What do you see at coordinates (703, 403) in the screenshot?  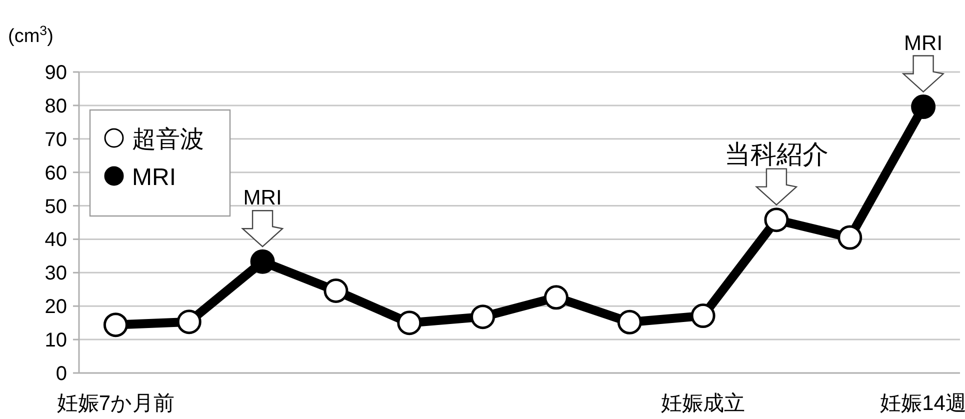 I see `x-tick-label: 妊娠成立` at bounding box center [703, 403].